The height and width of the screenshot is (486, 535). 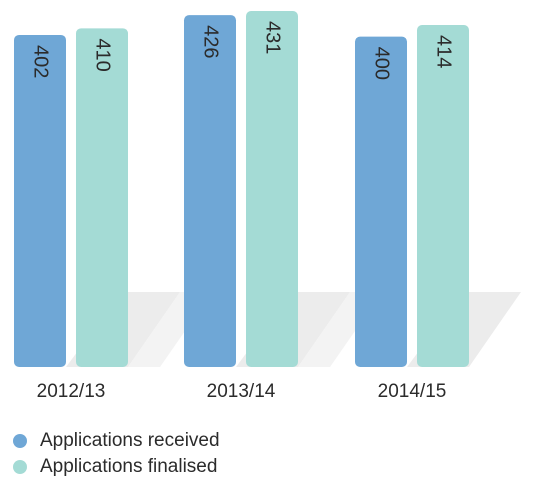 What do you see at coordinates (444, 51) in the screenshot?
I see `value-label: 414` at bounding box center [444, 51].